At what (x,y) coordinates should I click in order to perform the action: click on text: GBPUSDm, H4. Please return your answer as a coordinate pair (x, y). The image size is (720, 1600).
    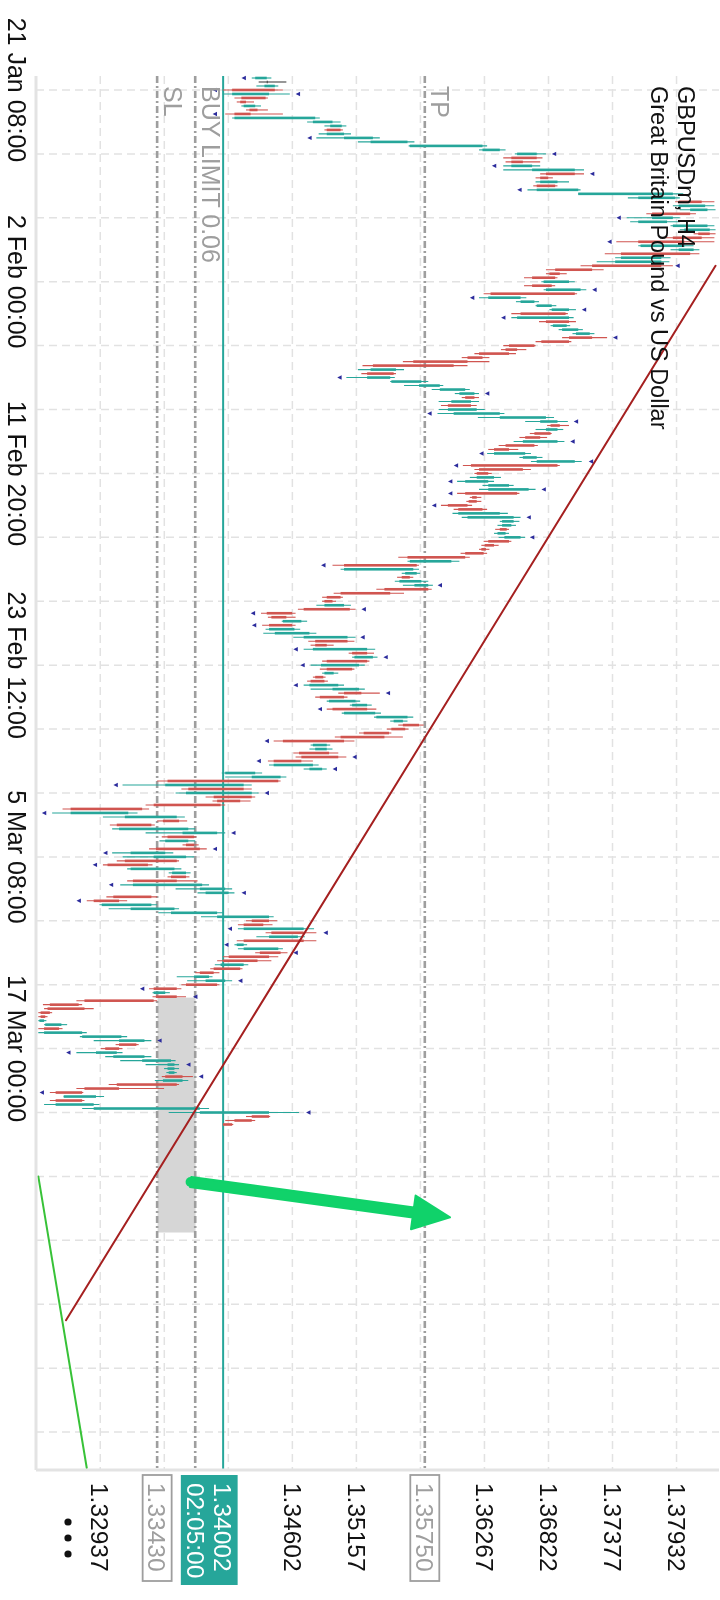
    Looking at the image, I should click on (686, 167).